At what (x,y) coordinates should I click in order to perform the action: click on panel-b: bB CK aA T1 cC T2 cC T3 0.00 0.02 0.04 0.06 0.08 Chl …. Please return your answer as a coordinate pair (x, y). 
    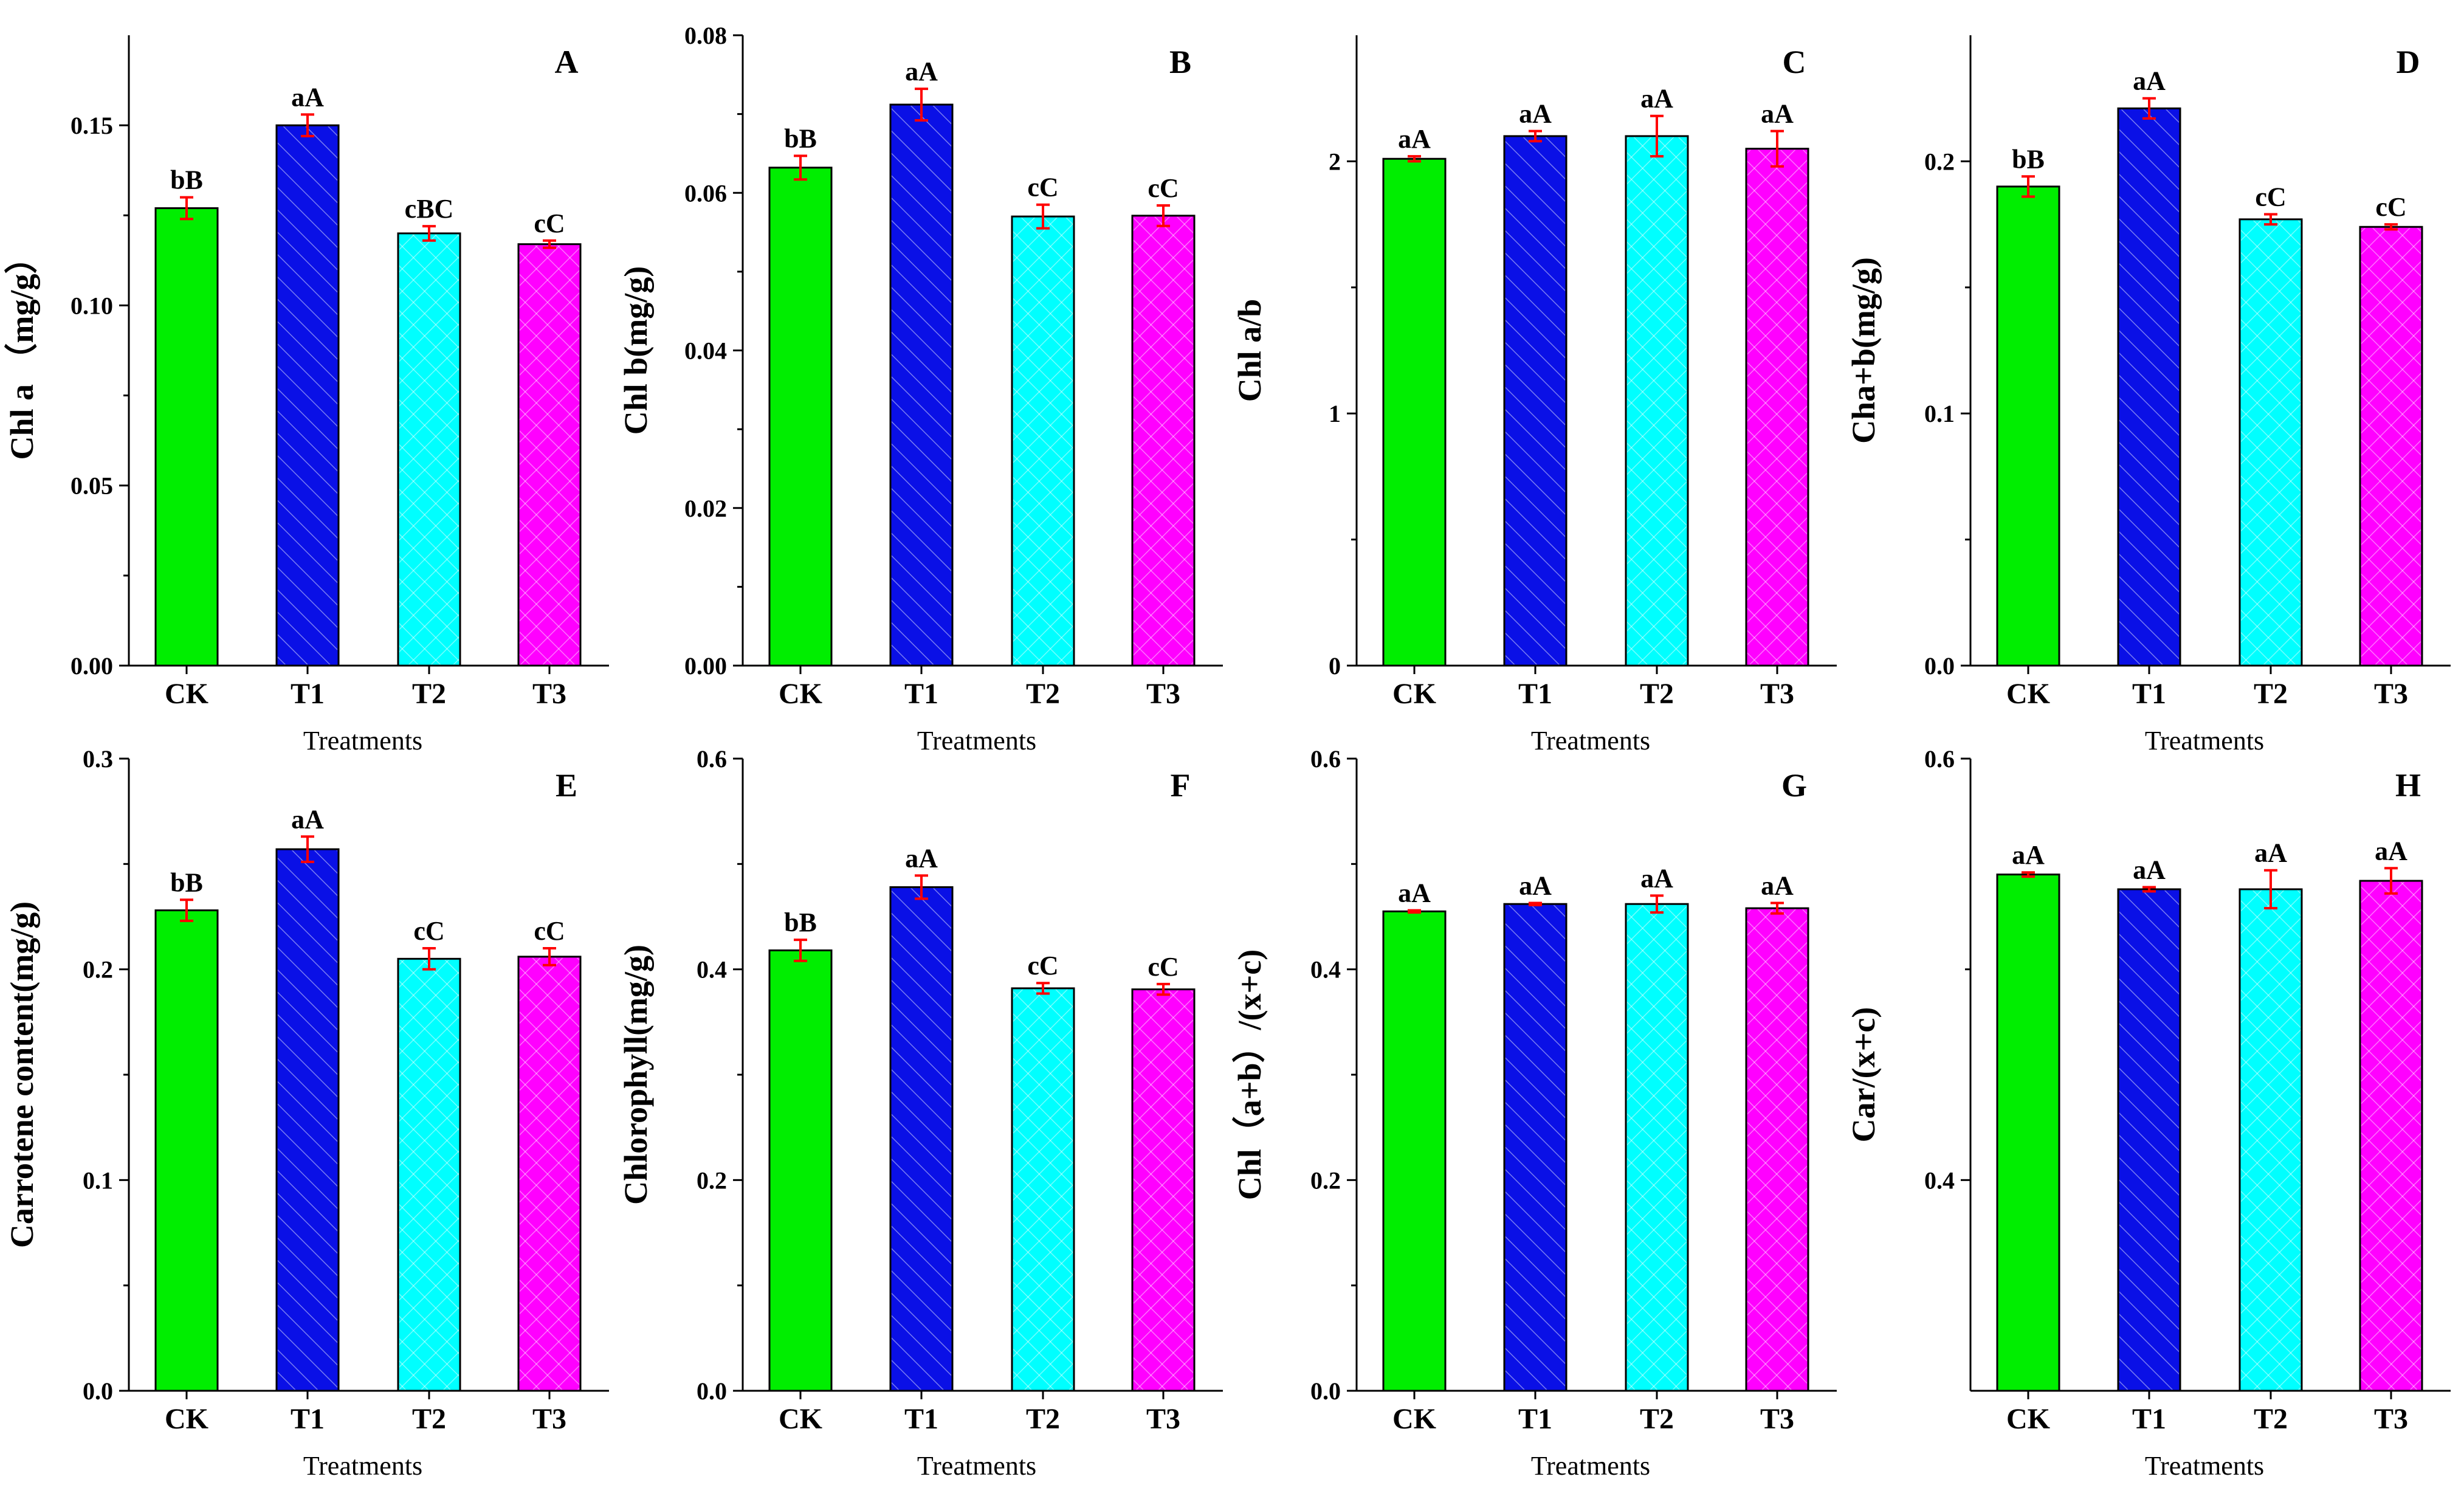
    Looking at the image, I should click on (920, 389).